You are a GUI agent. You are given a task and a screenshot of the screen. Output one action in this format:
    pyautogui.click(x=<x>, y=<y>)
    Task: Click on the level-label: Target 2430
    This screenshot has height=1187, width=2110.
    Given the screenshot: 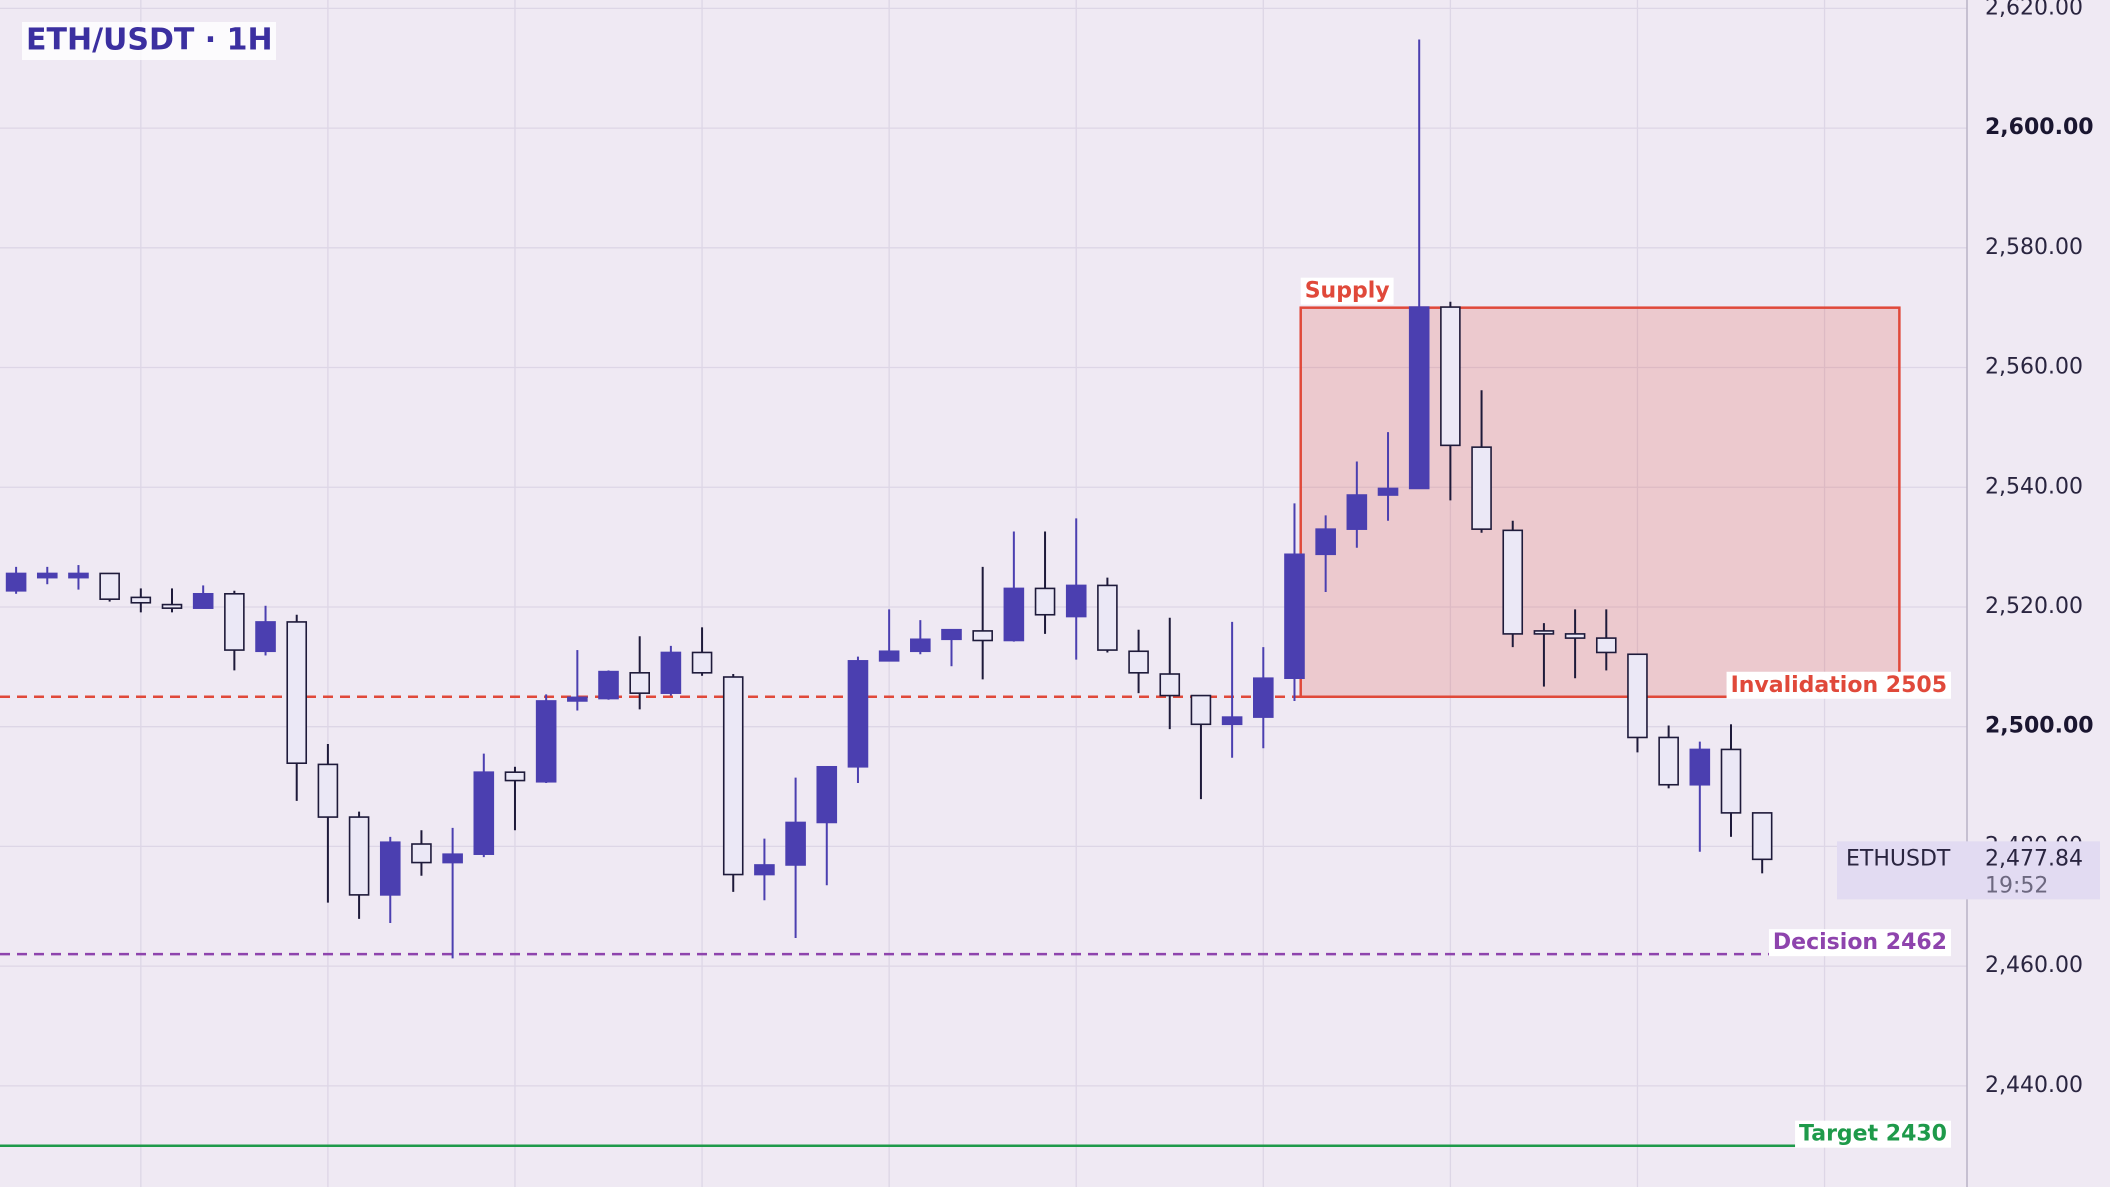 What is the action you would take?
    pyautogui.click(x=1873, y=1134)
    